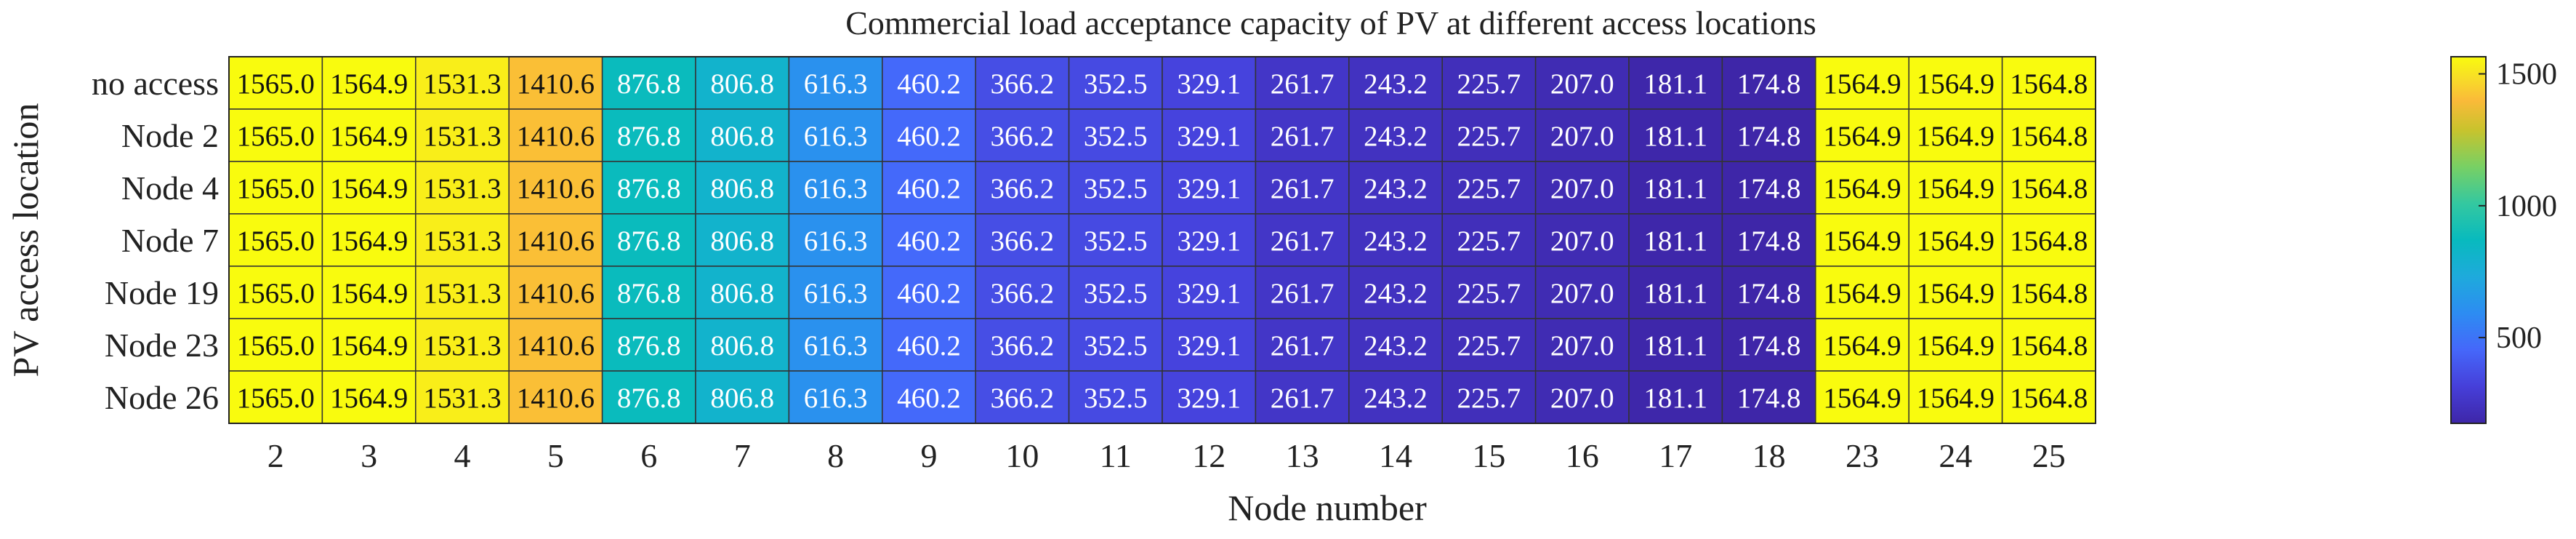 The image size is (2576, 539). I want to click on cell-value-label: 1565.0, so click(276, 293).